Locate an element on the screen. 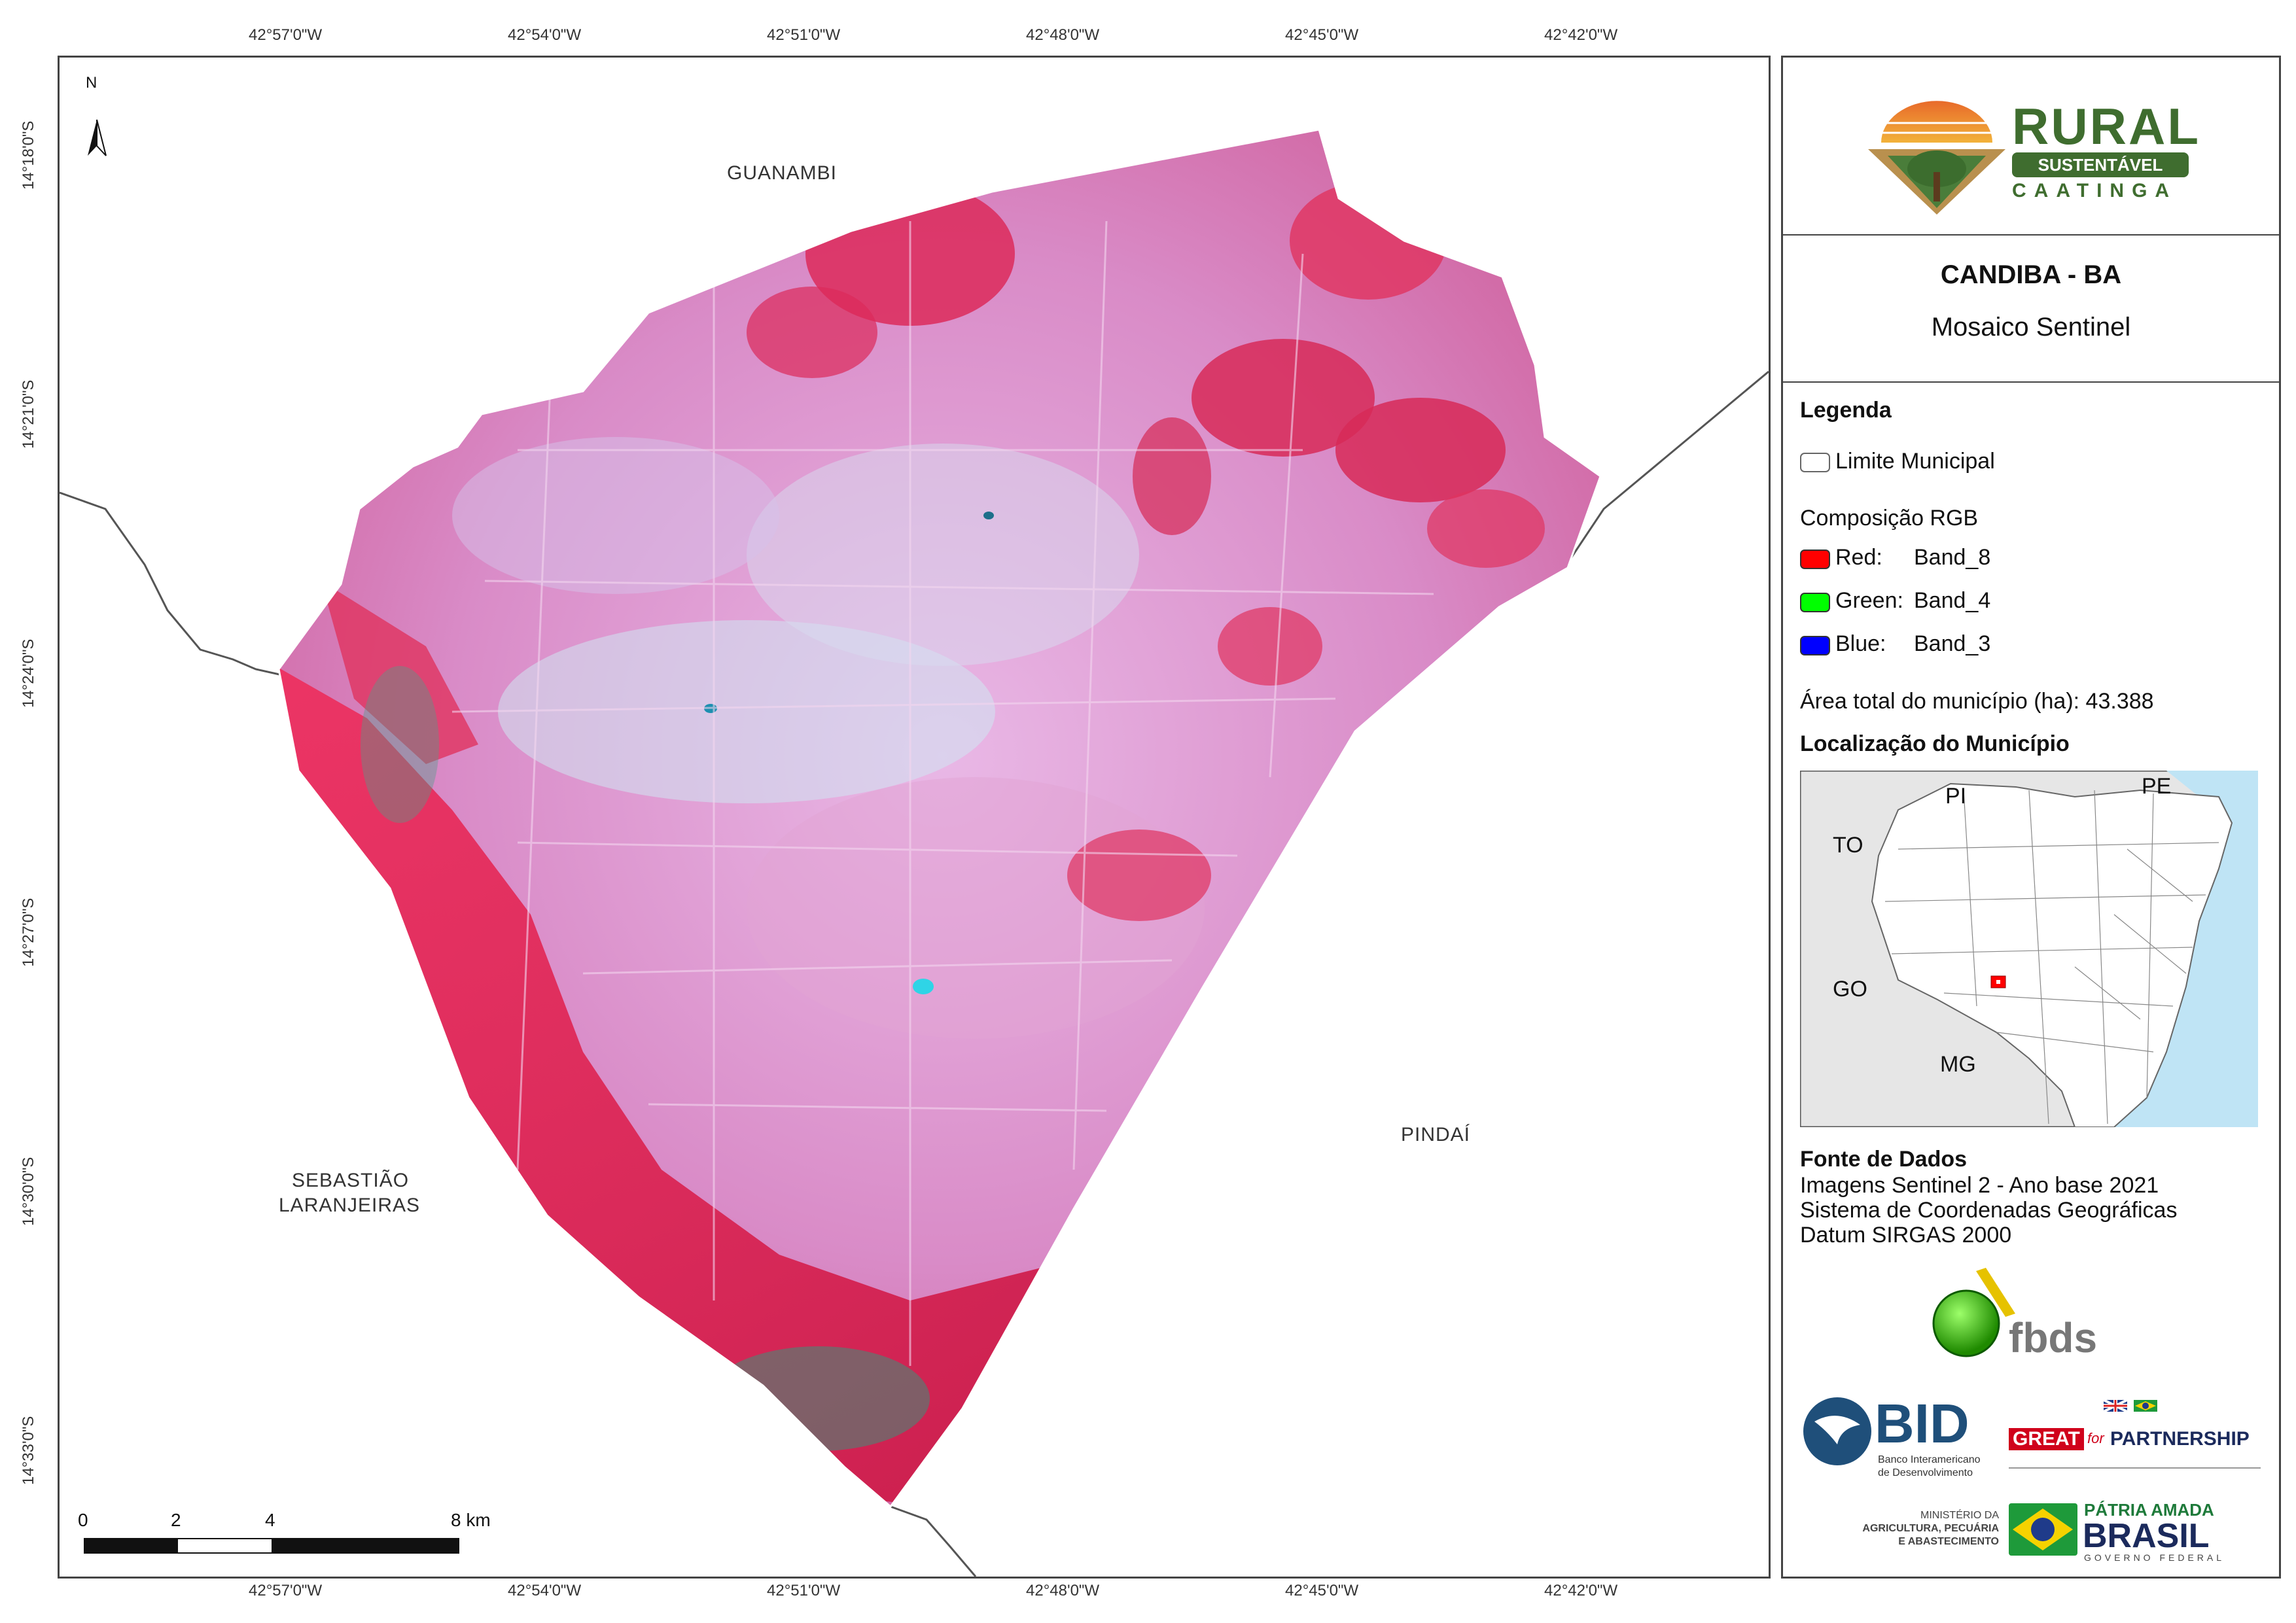 The width and height of the screenshot is (2296, 1623). rgb-green-channel: Green: is located at coordinates (1869, 601).